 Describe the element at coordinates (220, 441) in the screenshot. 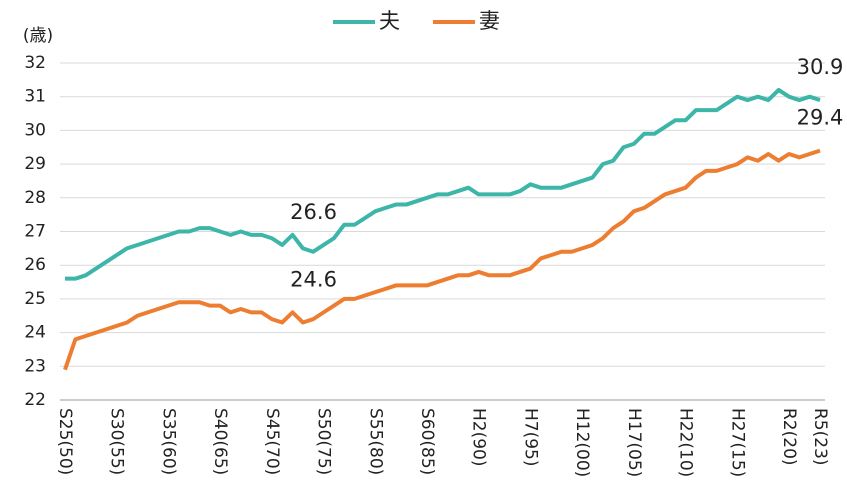

I see `x-tick-label: S40(65)` at that location.